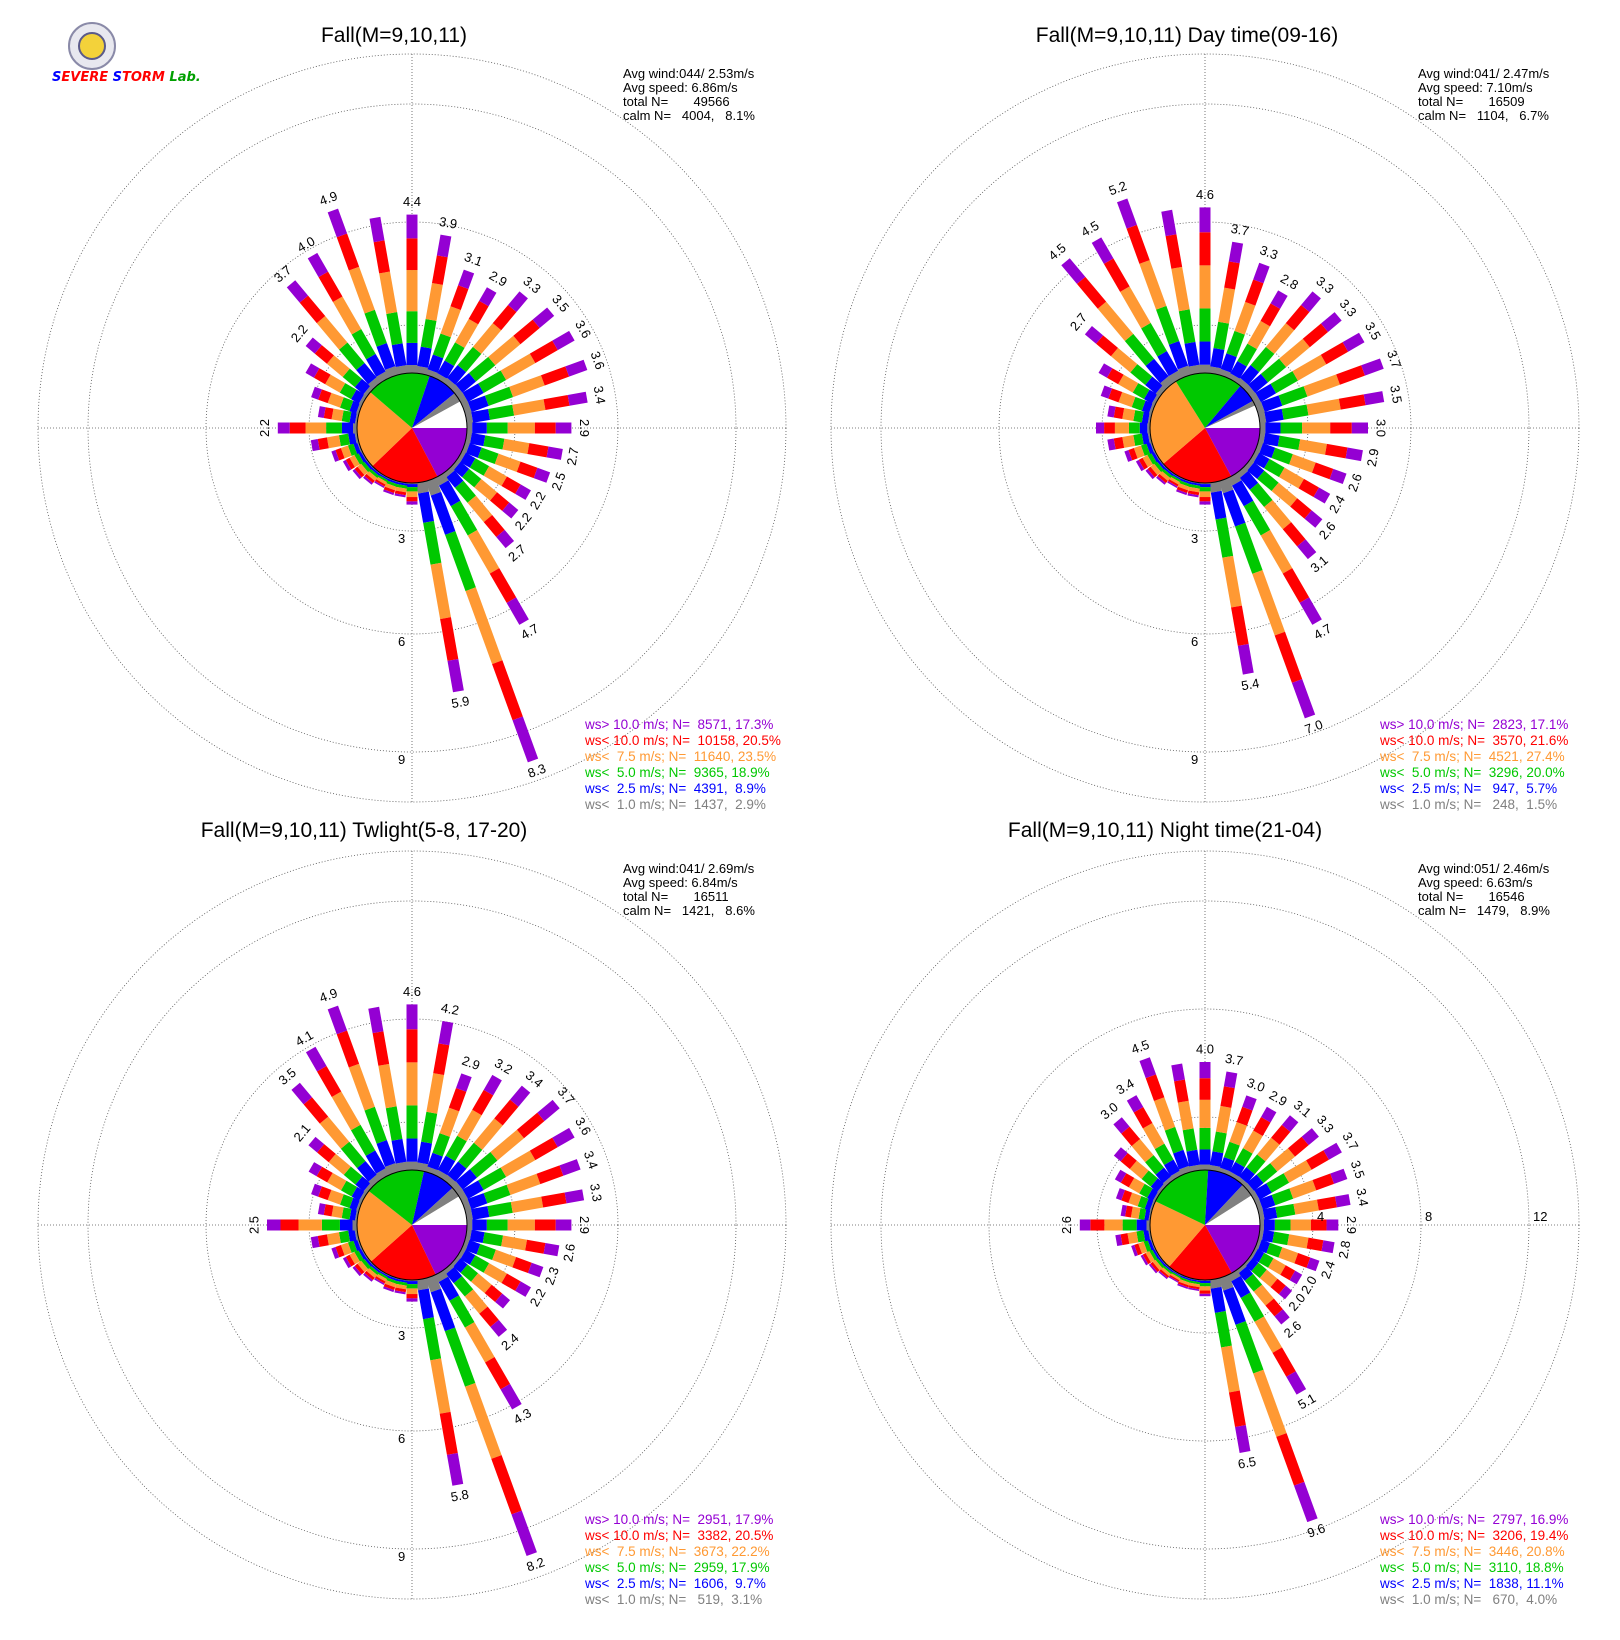 The image size is (1620, 1640). Describe the element at coordinates (436, 410) in the screenshot. I see `pie-slice` at that location.